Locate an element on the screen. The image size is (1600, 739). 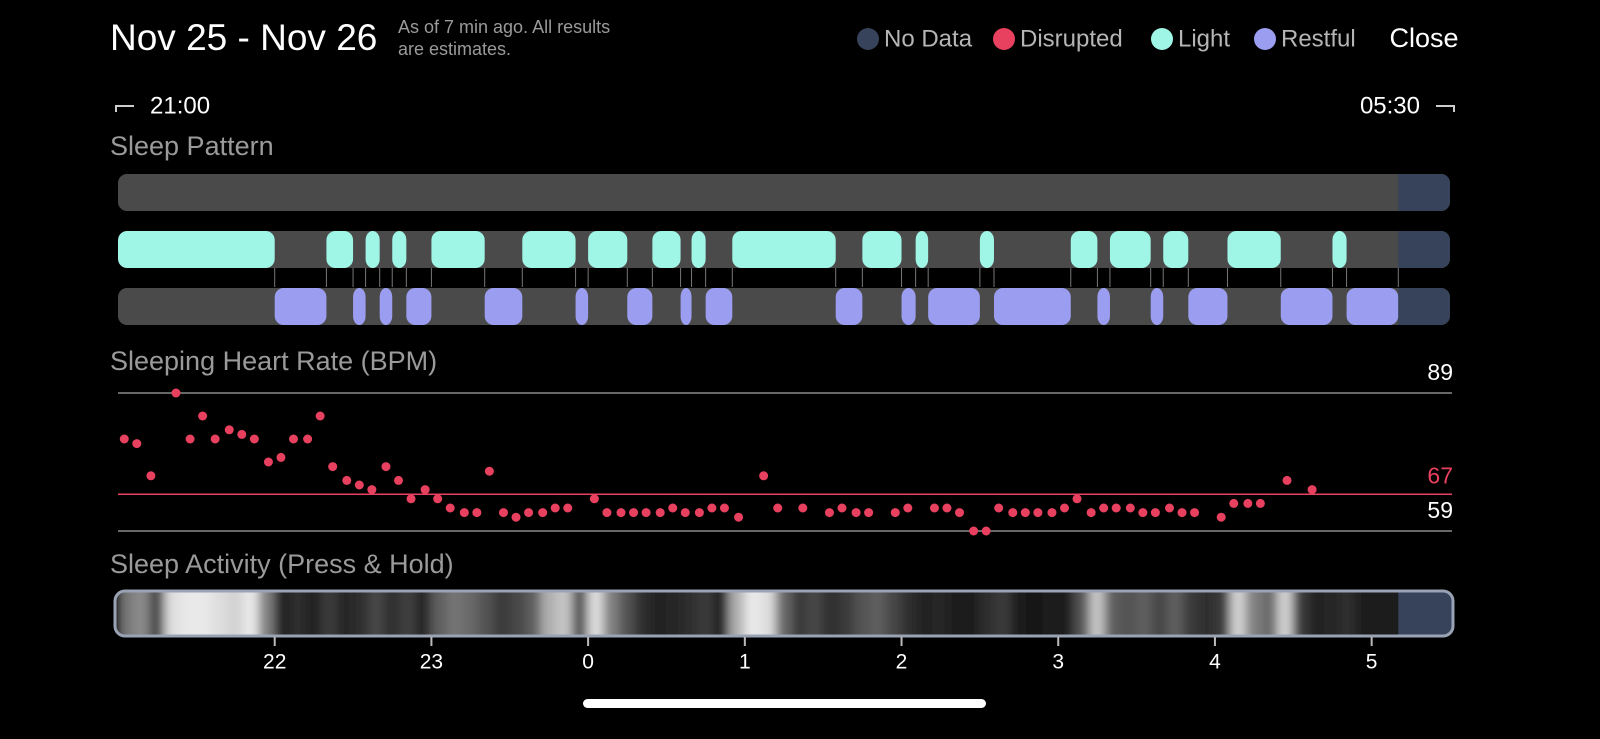
title: Nov 25 - Nov 26 is located at coordinates (243, 37).